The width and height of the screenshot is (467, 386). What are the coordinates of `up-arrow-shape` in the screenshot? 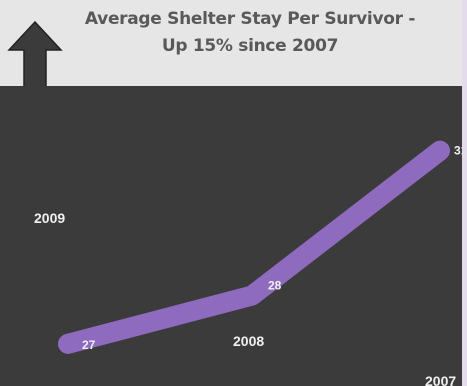 It's located at (35, 55).